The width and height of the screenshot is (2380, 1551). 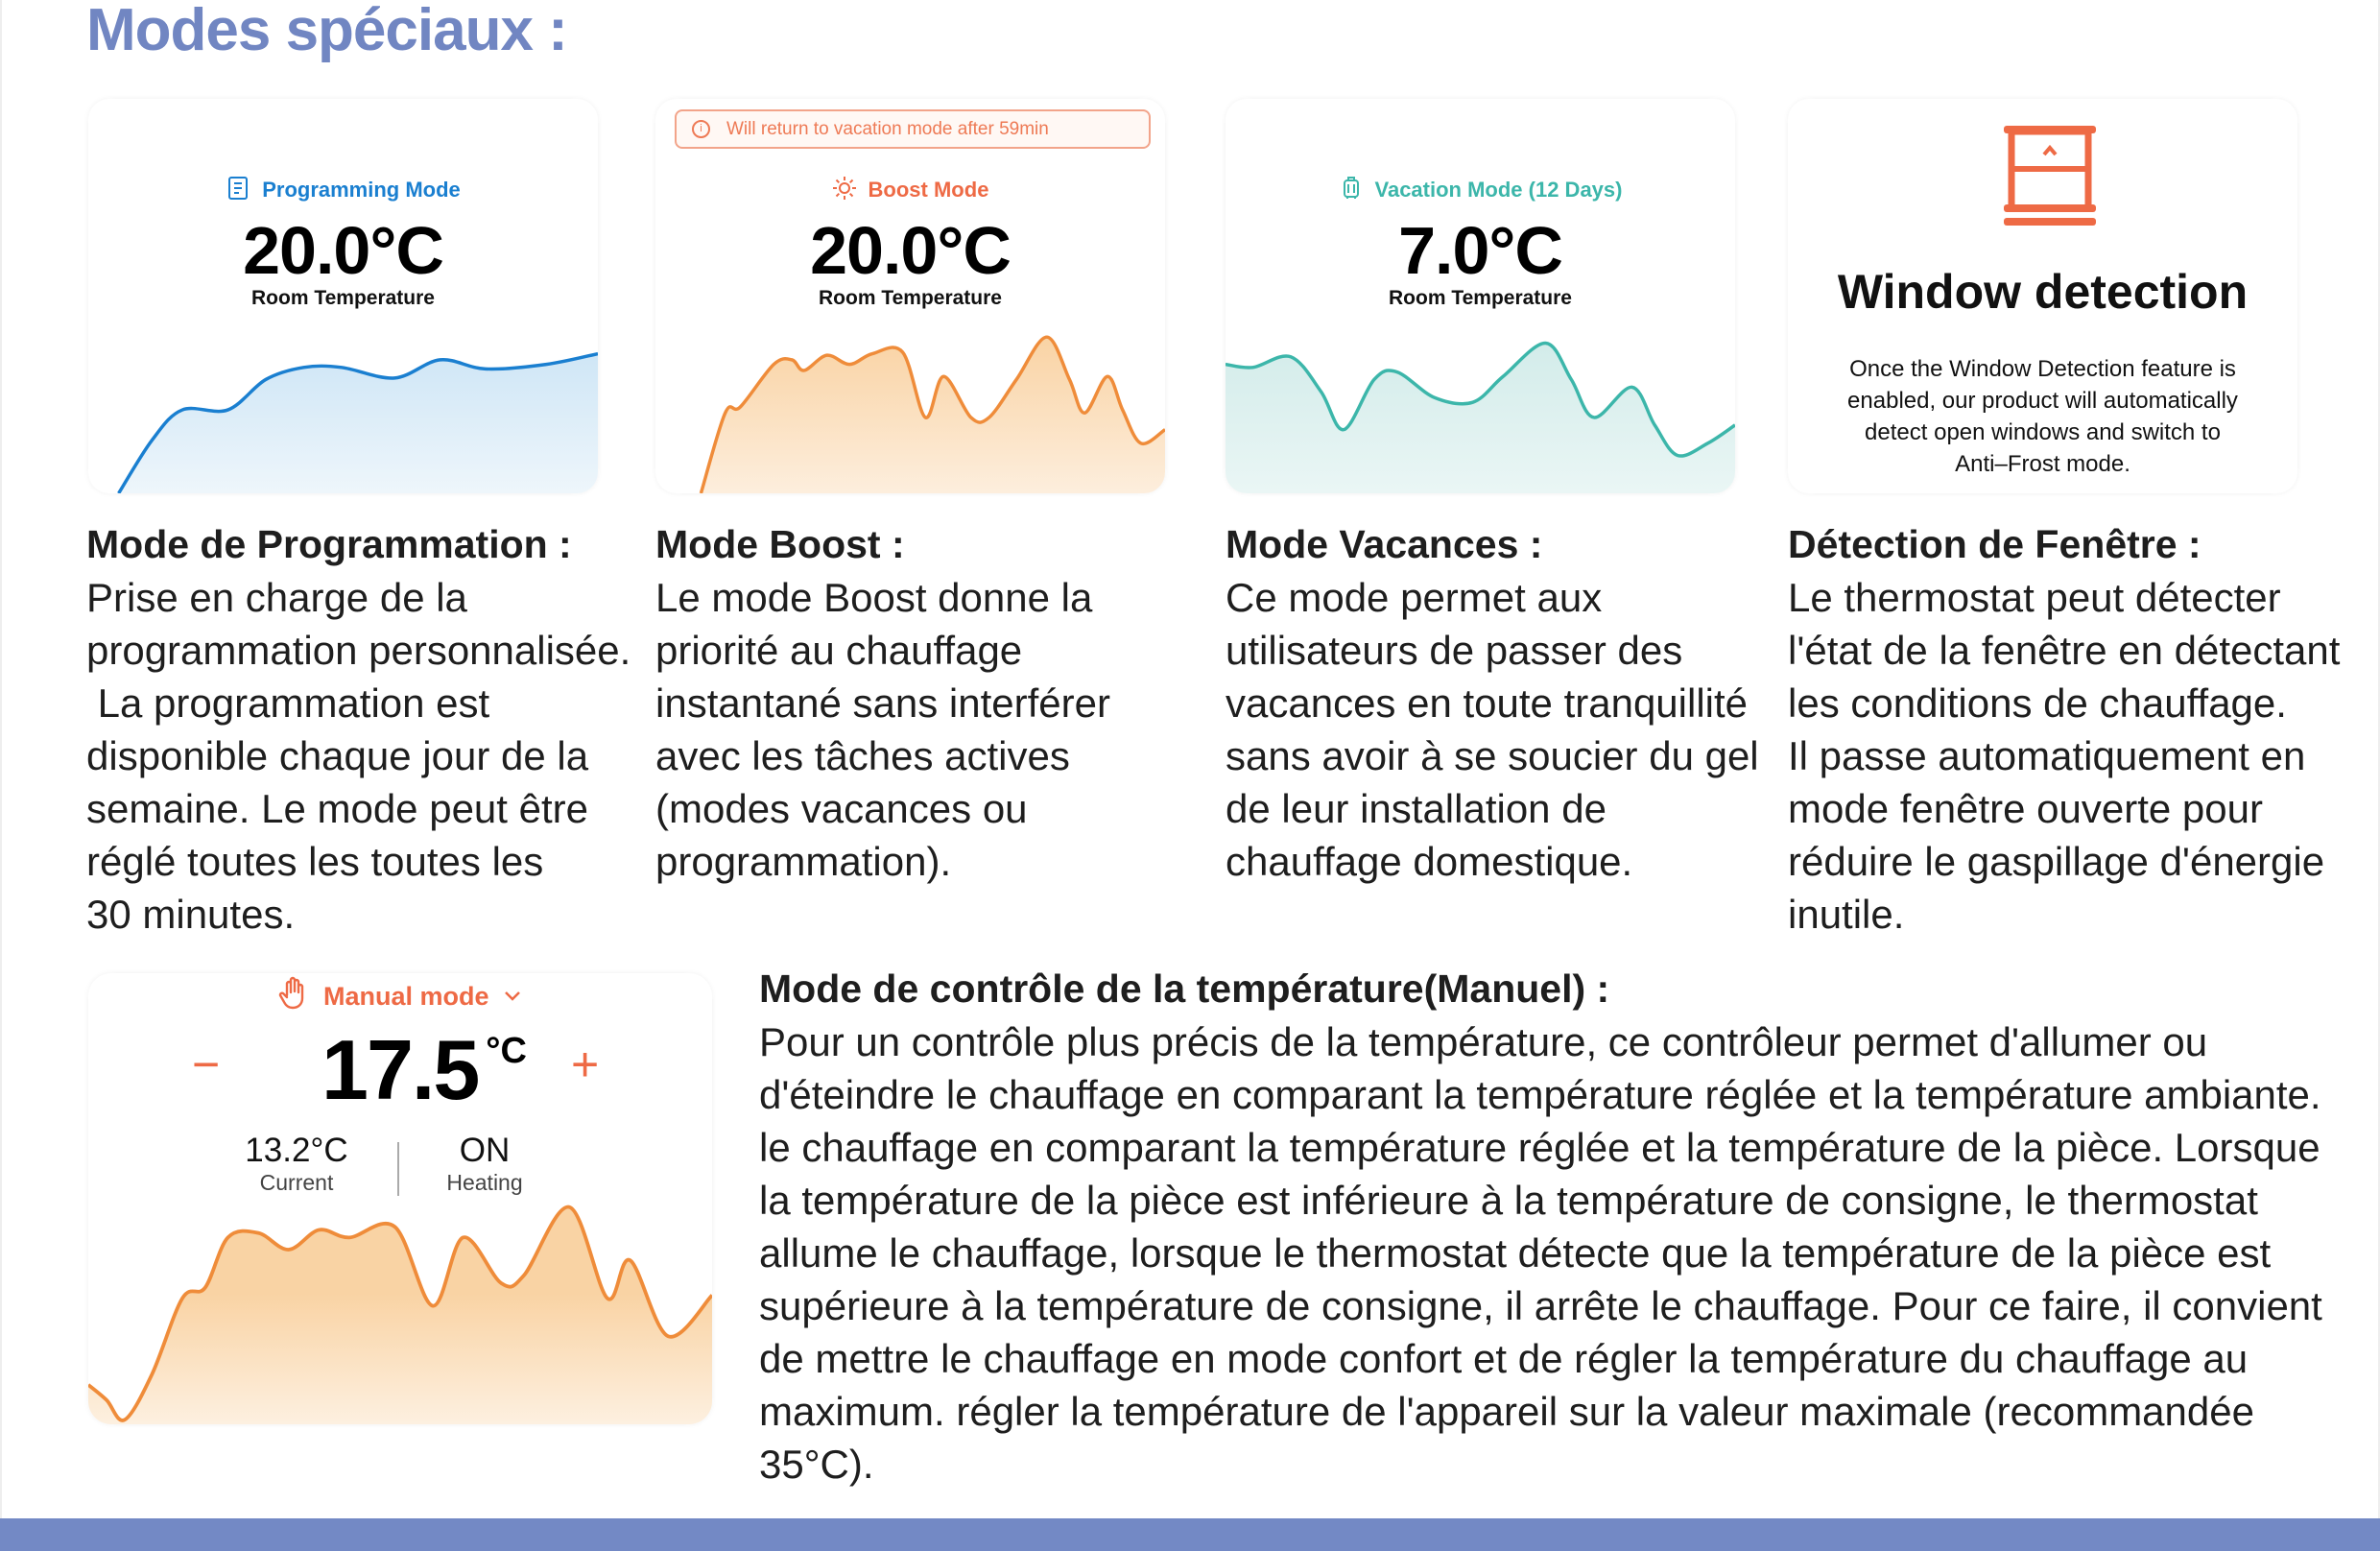 I want to click on text-line: programmation)., so click(x=804, y=861).